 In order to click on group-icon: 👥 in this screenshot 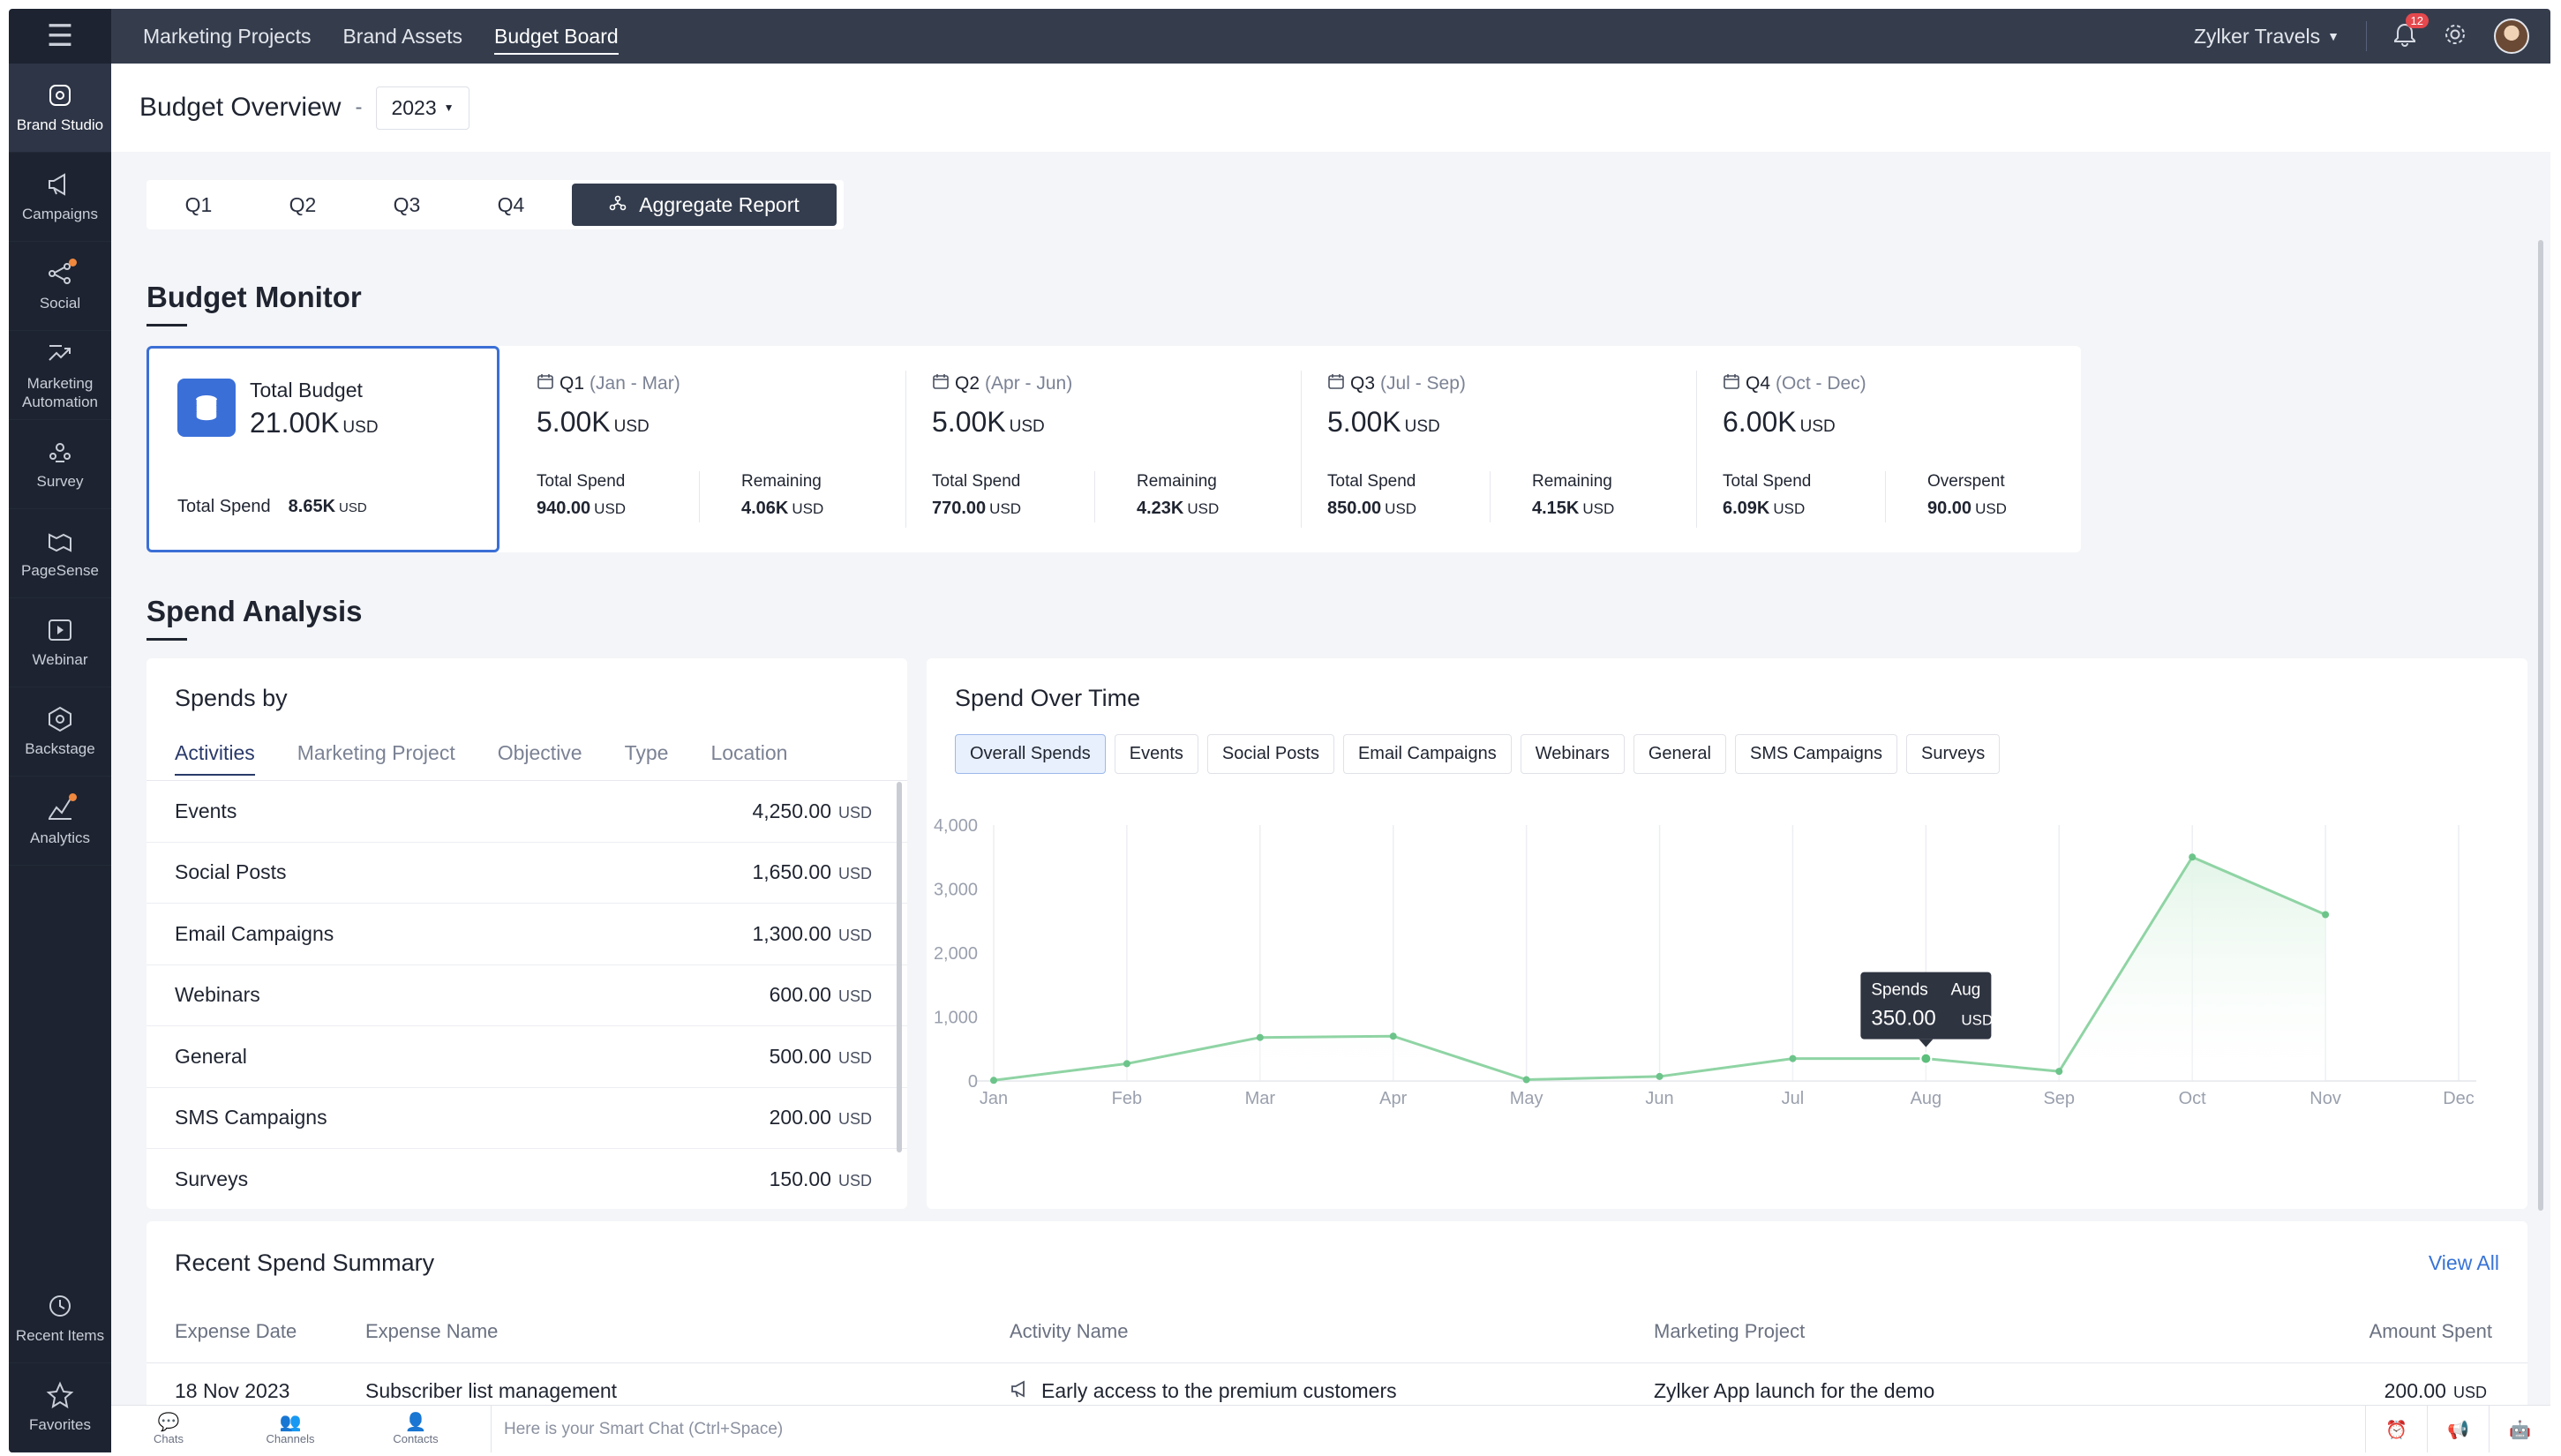, I will do `click(291, 1422)`.